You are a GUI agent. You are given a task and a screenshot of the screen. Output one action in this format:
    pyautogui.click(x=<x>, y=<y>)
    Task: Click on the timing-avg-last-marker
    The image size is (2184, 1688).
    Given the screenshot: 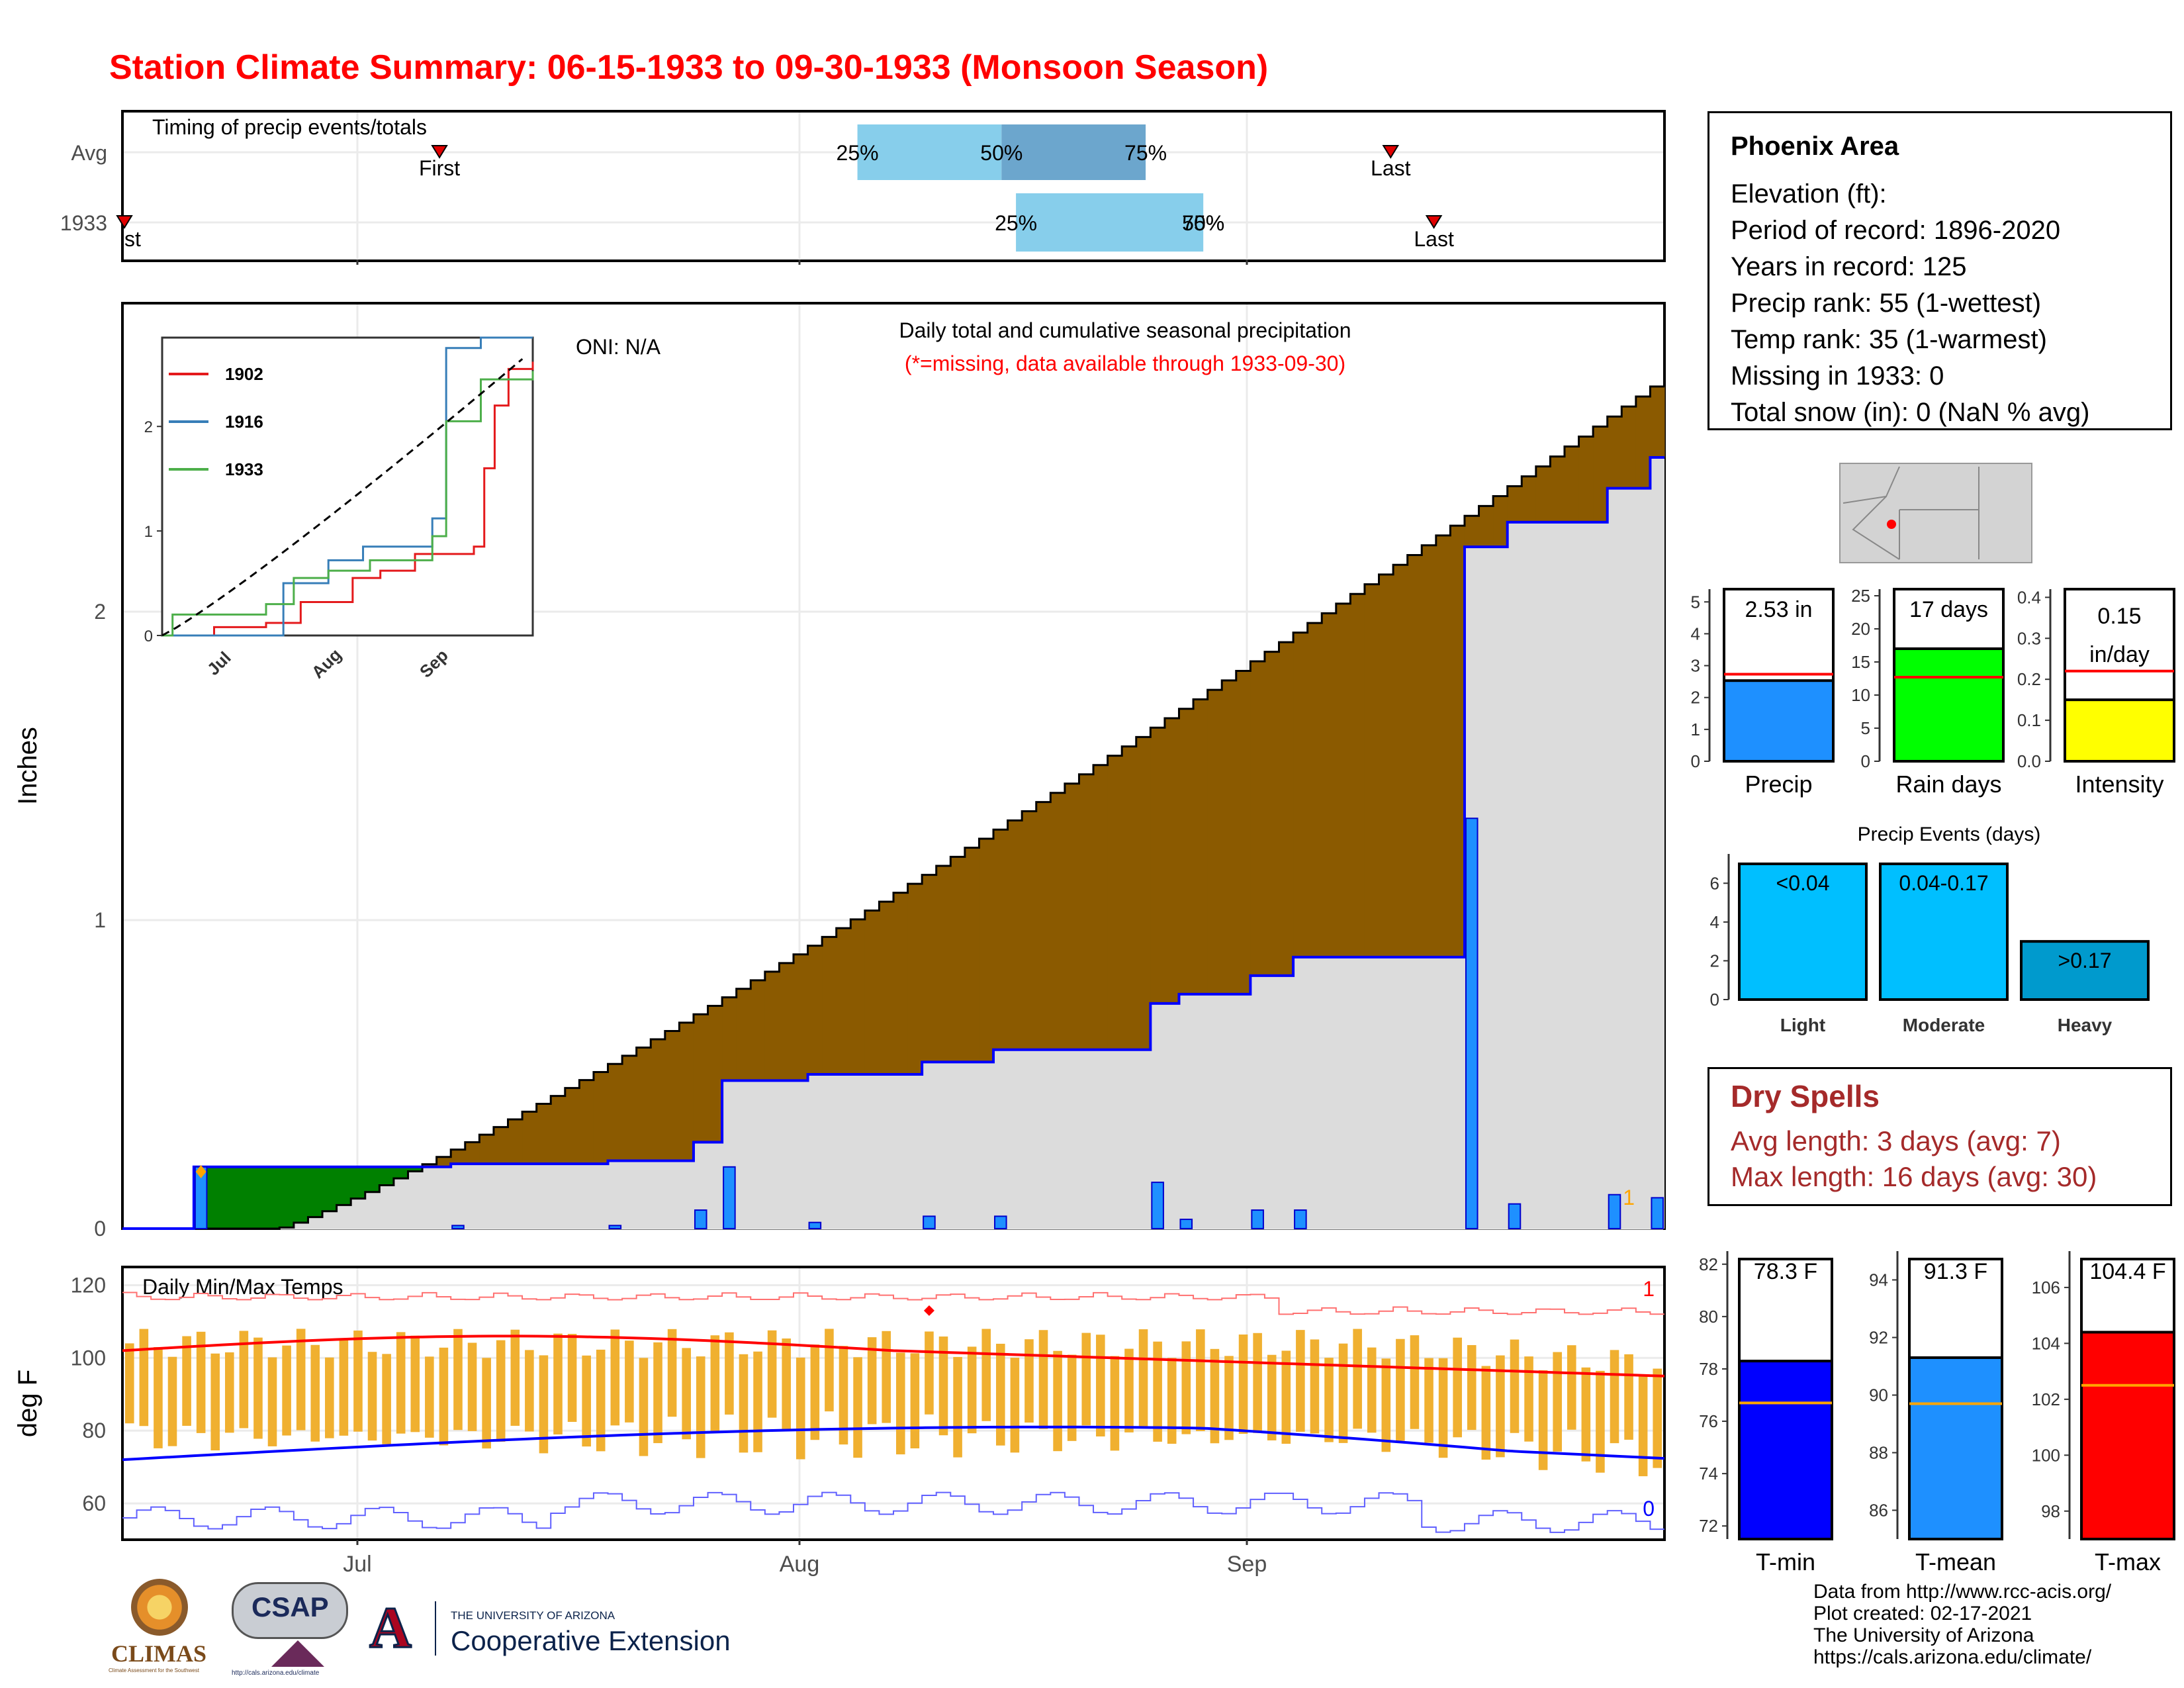 What is the action you would take?
    pyautogui.click(x=1391, y=152)
    